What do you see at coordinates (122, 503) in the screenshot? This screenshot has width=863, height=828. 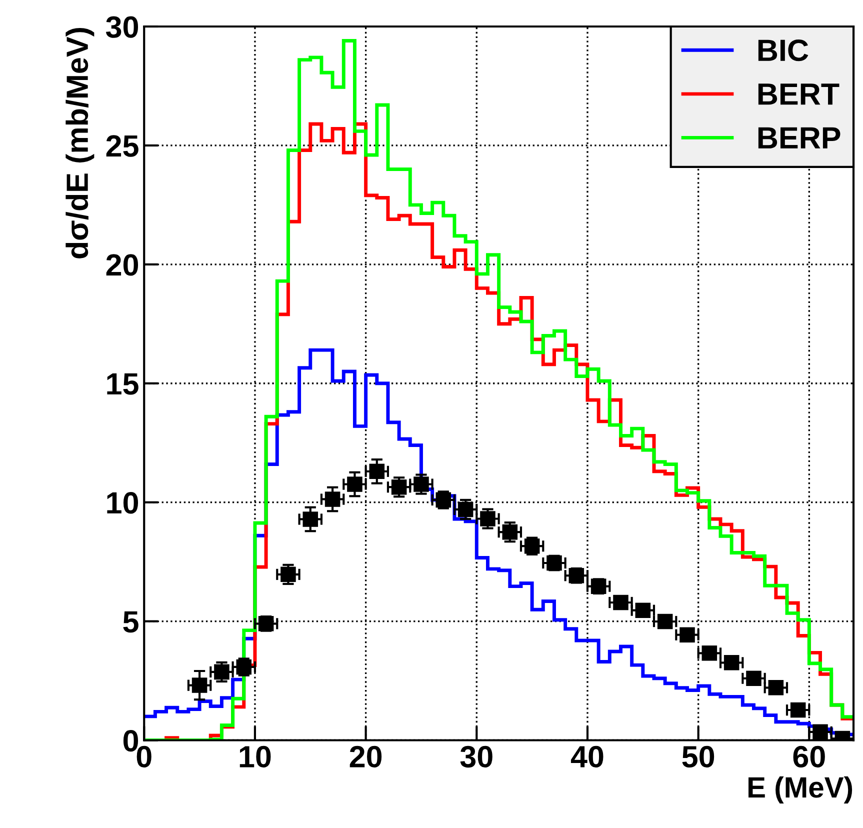 I see `y-tick-label: 10` at bounding box center [122, 503].